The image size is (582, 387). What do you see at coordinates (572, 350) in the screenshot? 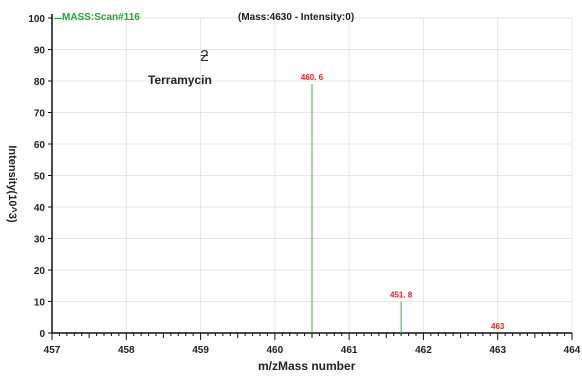
I see `x-tick-label: 464` at bounding box center [572, 350].